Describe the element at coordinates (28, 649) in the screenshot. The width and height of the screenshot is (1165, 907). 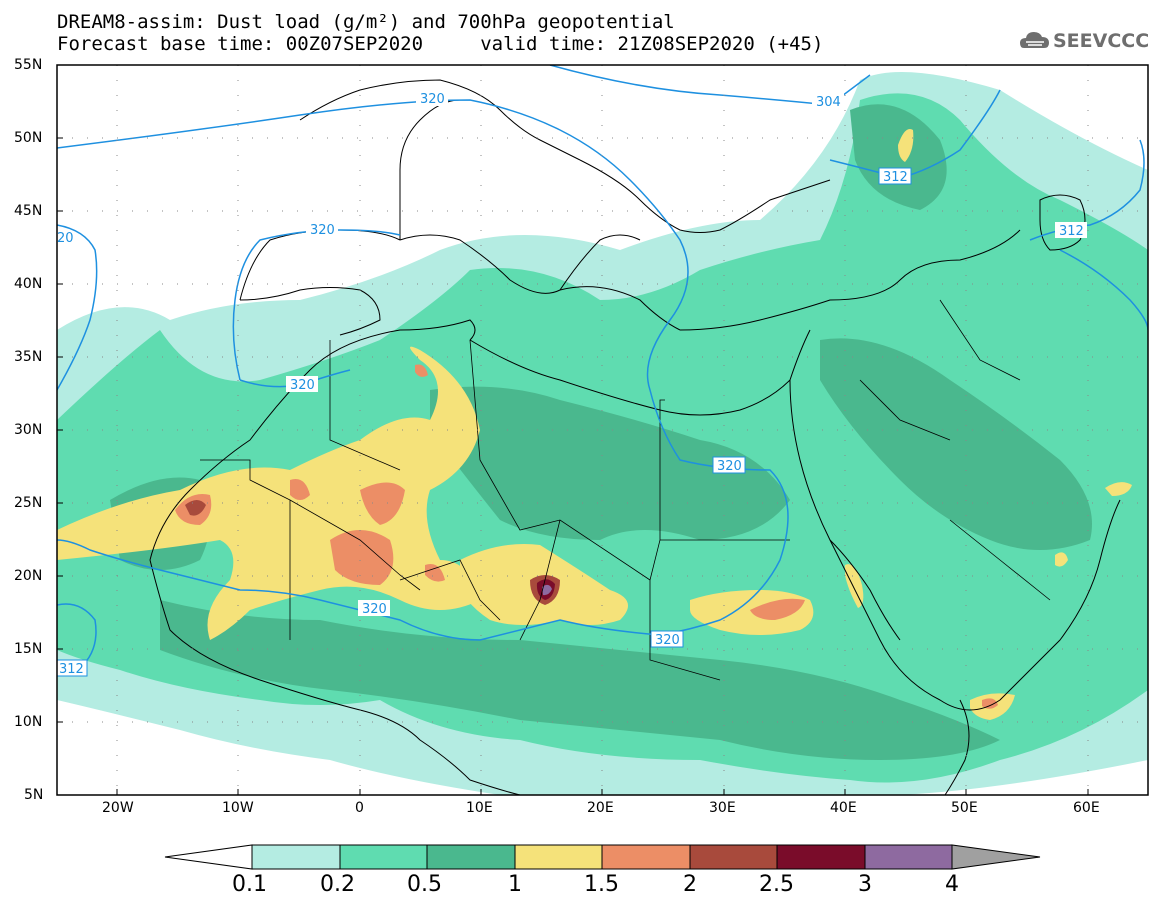
I see `lat-label: 15N` at that location.